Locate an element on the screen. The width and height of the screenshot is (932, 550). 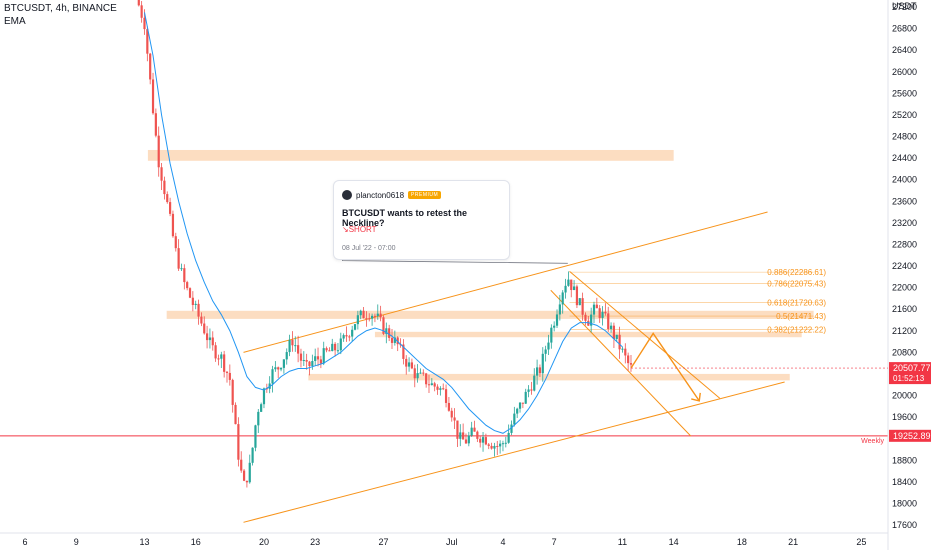
author-name: plancton0618 is located at coordinates (380, 195).